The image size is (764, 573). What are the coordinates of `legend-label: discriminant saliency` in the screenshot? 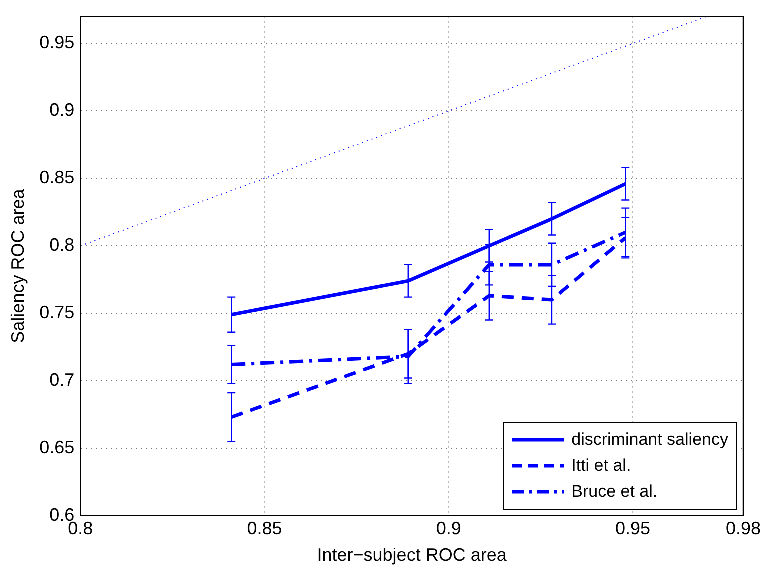 It's located at (650, 440).